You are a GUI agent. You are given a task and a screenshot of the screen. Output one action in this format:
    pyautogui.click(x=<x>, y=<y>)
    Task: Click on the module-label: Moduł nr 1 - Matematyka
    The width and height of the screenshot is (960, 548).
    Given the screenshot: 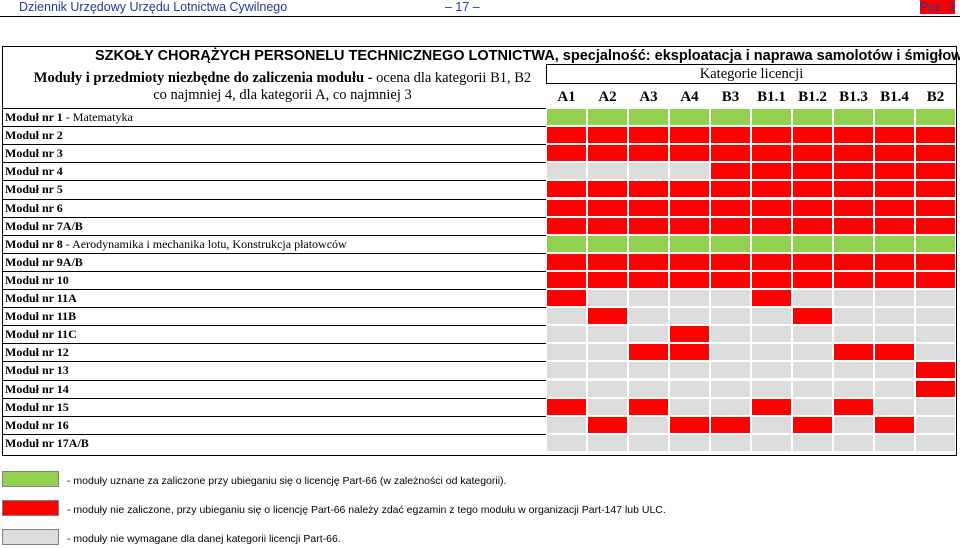 What is the action you would take?
    pyautogui.click(x=69, y=117)
    